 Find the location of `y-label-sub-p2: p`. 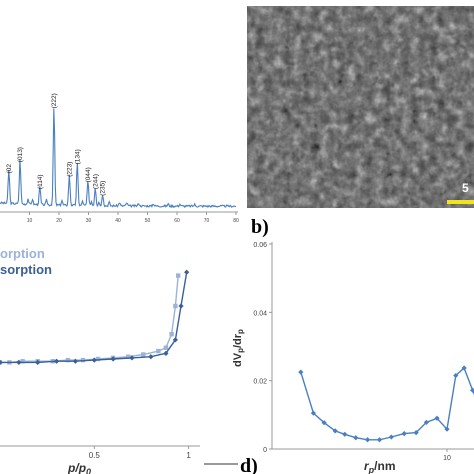

y-label-sub-p2: p is located at coordinates (240, 331).